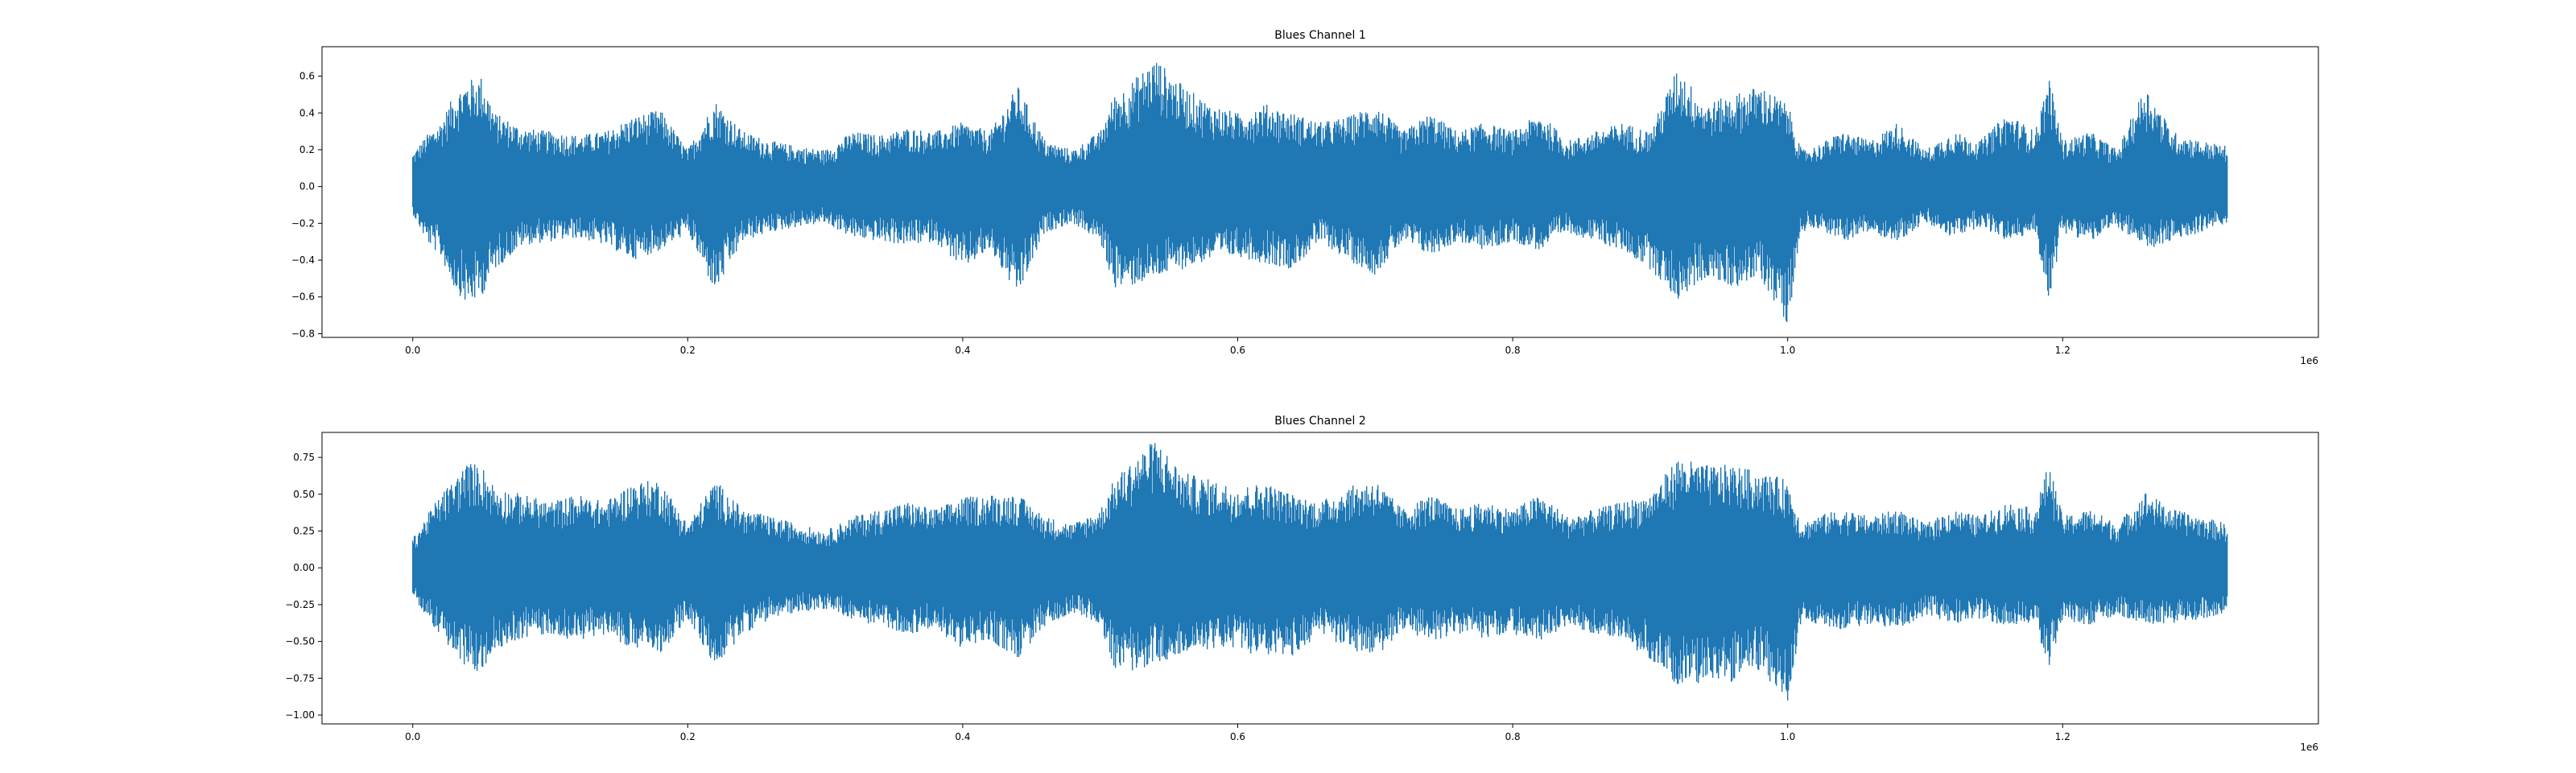 The image size is (2576, 773). I want to click on y-tick-label: 0.0, so click(307, 186).